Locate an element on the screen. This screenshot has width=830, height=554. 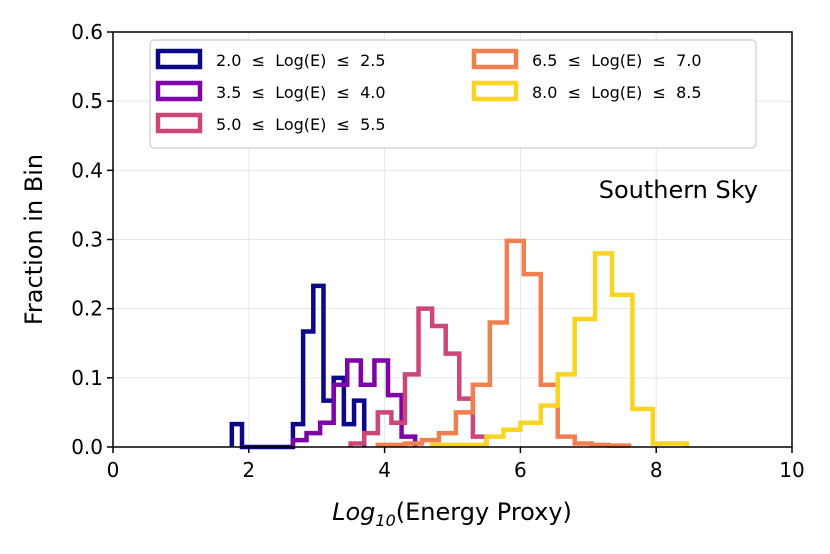
y-axis-label: Fraction in Bin is located at coordinates (34, 239).